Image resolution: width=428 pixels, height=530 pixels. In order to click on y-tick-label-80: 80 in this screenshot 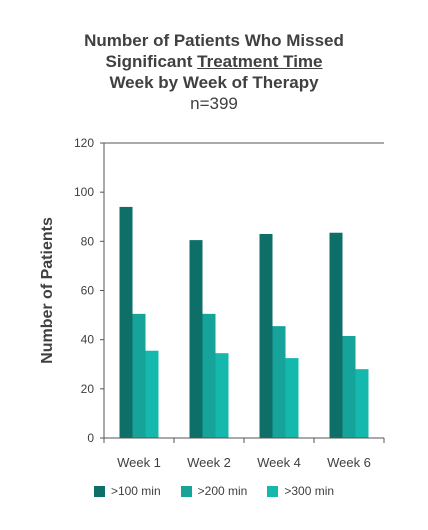, I will do `click(88, 241)`.